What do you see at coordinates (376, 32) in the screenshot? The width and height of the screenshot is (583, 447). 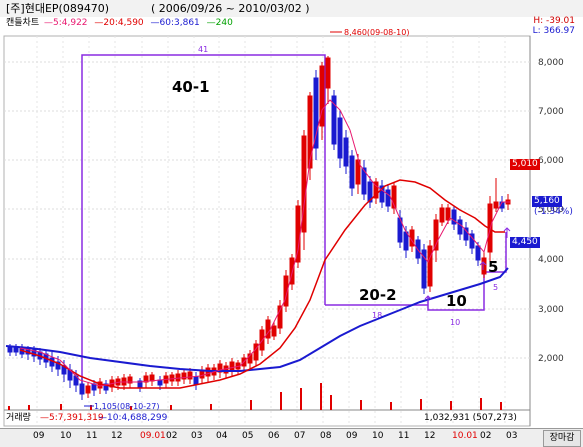 I see `peak-label: 8,460(09-08-10)` at bounding box center [376, 32].